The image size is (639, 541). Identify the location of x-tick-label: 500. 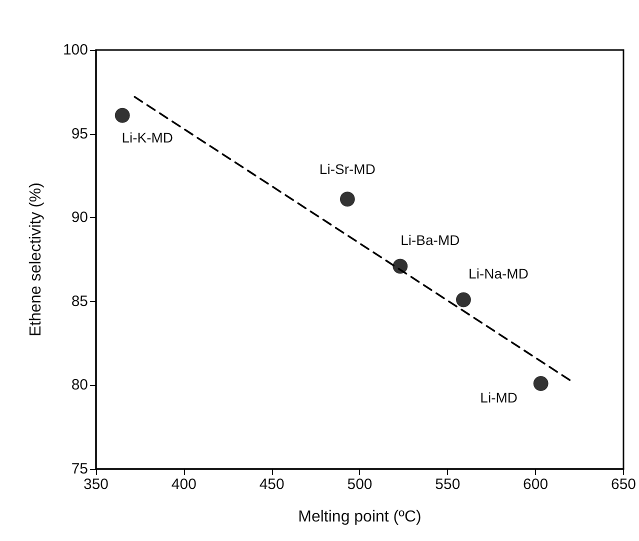
(359, 484).